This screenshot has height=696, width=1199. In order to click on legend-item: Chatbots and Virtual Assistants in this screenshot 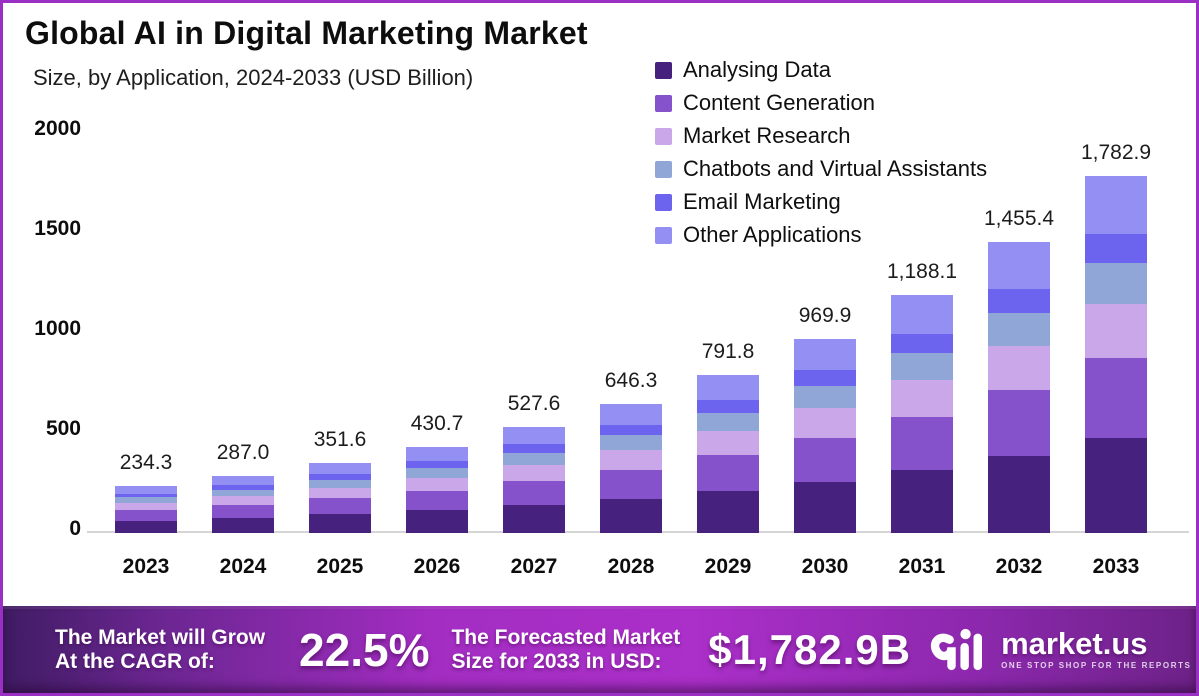, I will do `click(821, 168)`.